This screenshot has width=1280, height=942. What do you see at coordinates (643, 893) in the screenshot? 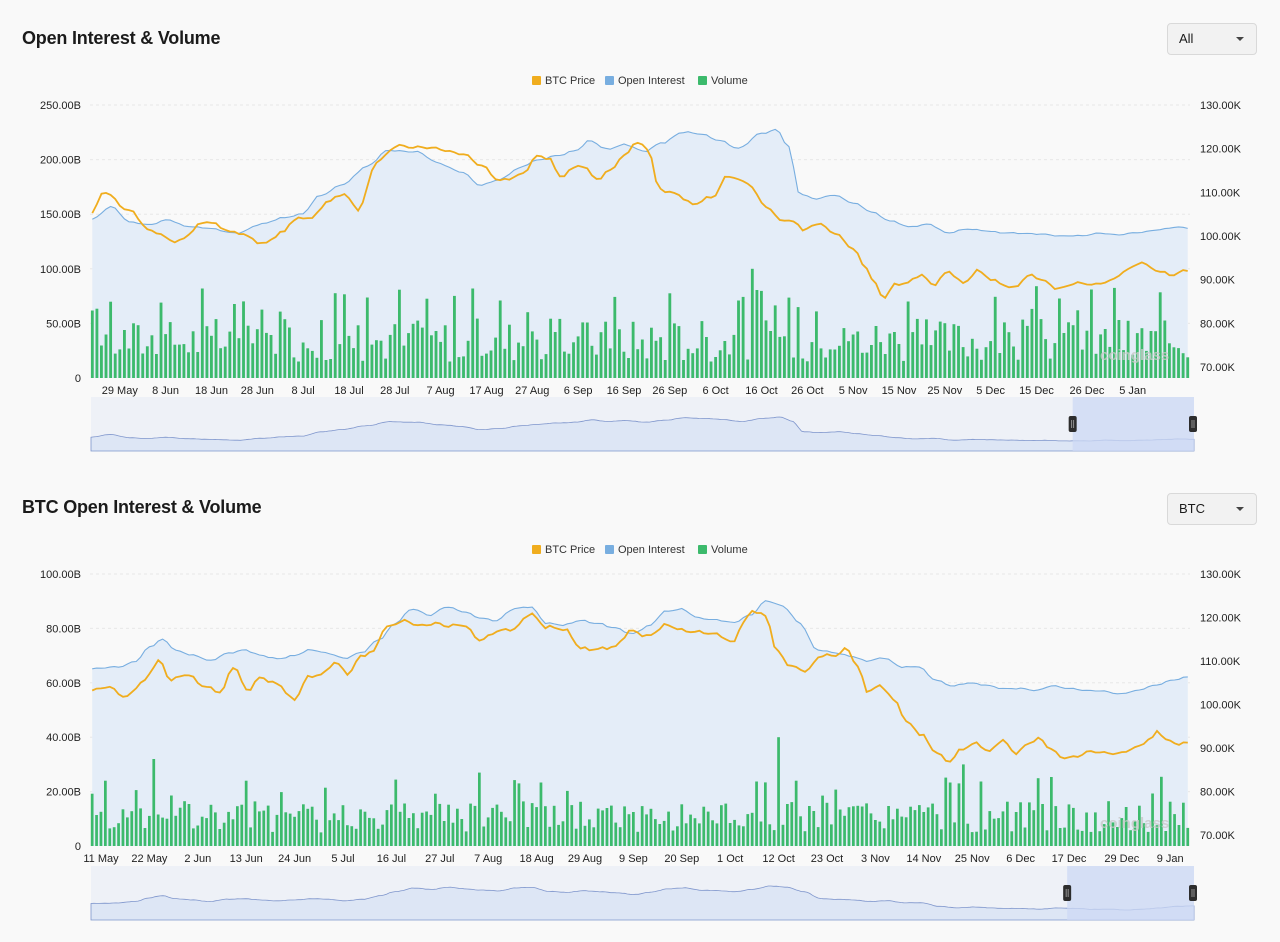
I see `range-navigator` at bounding box center [643, 893].